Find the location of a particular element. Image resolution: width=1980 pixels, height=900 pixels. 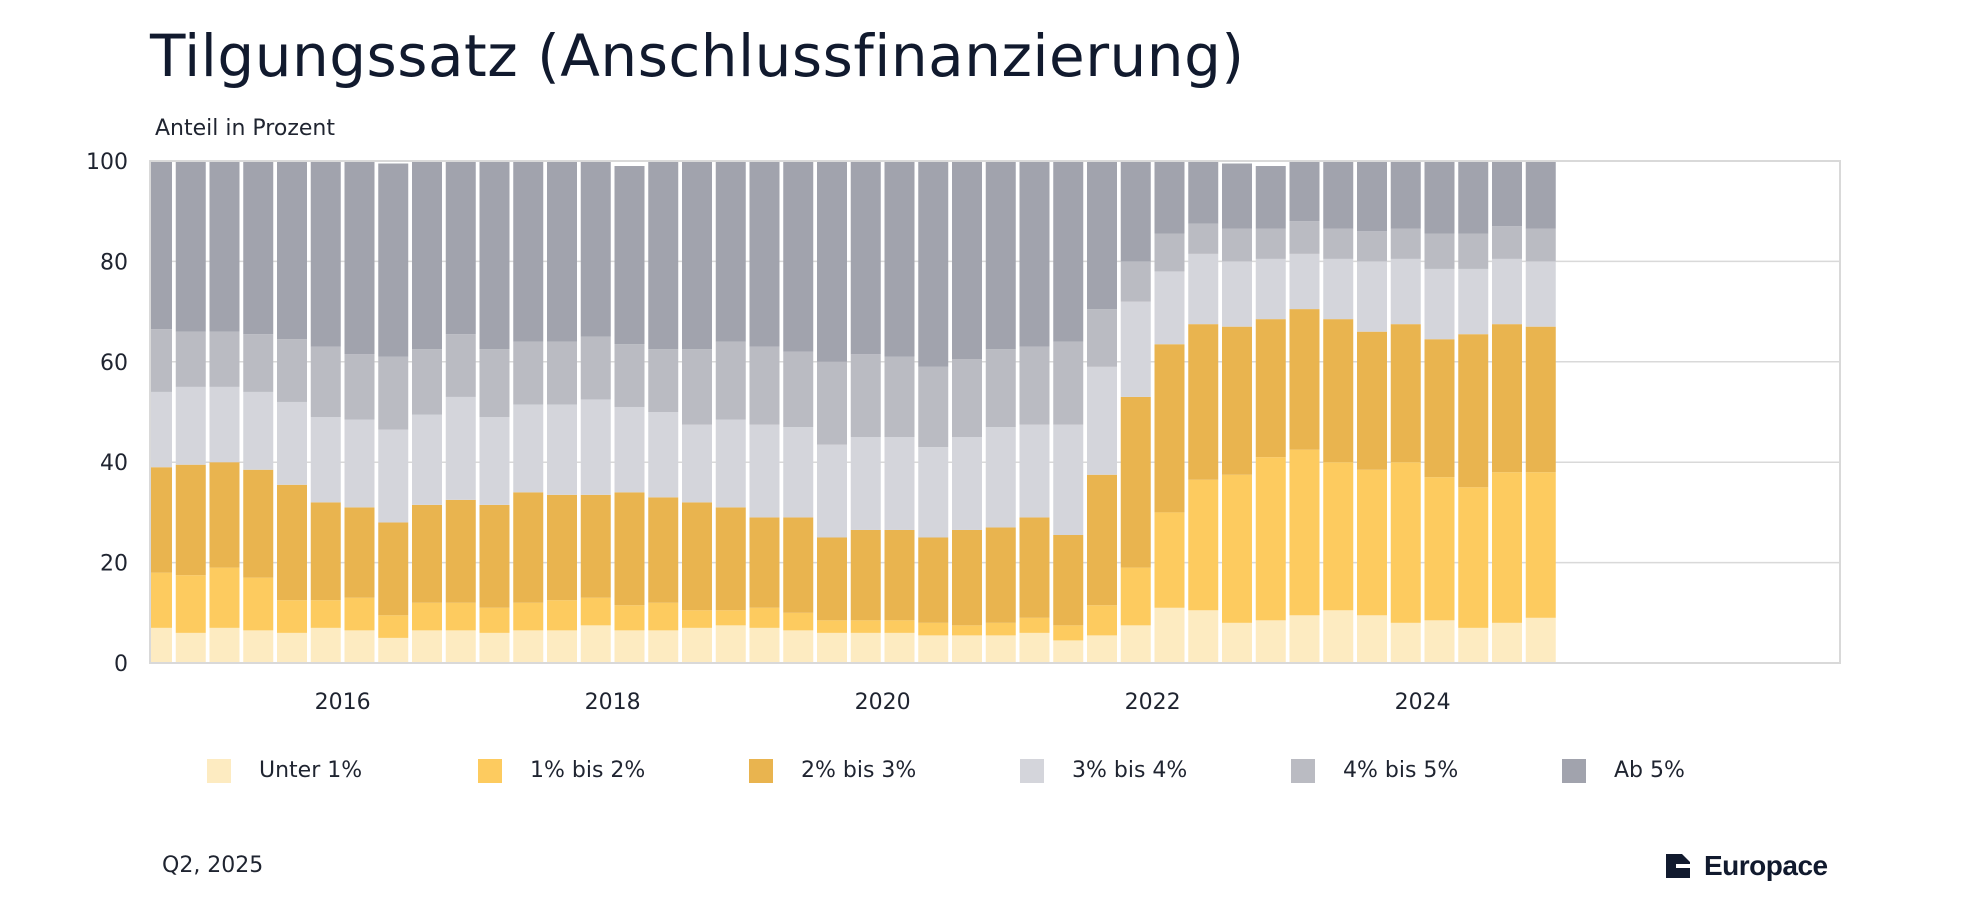

legend-label: 3% bis 4% is located at coordinates (1130, 770).